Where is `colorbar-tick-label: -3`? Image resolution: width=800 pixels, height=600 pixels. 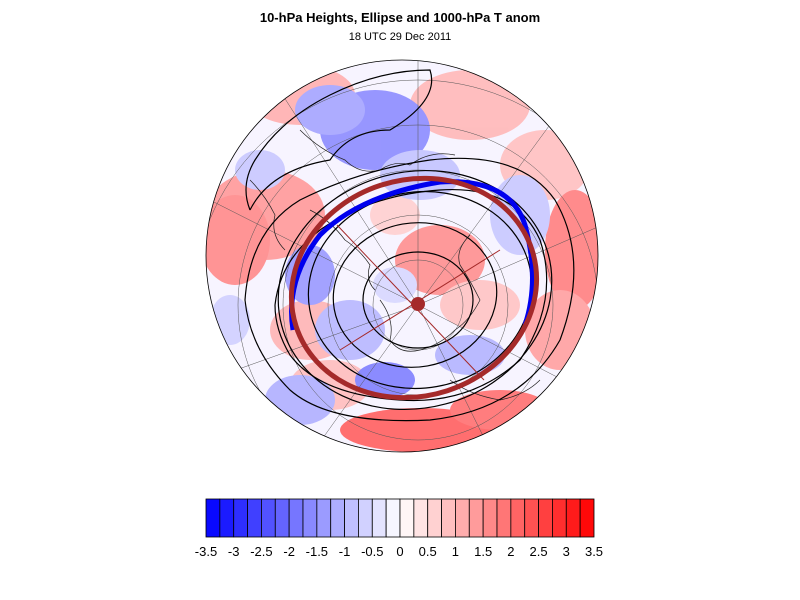
colorbar-tick-label: -3 is located at coordinates (233, 551).